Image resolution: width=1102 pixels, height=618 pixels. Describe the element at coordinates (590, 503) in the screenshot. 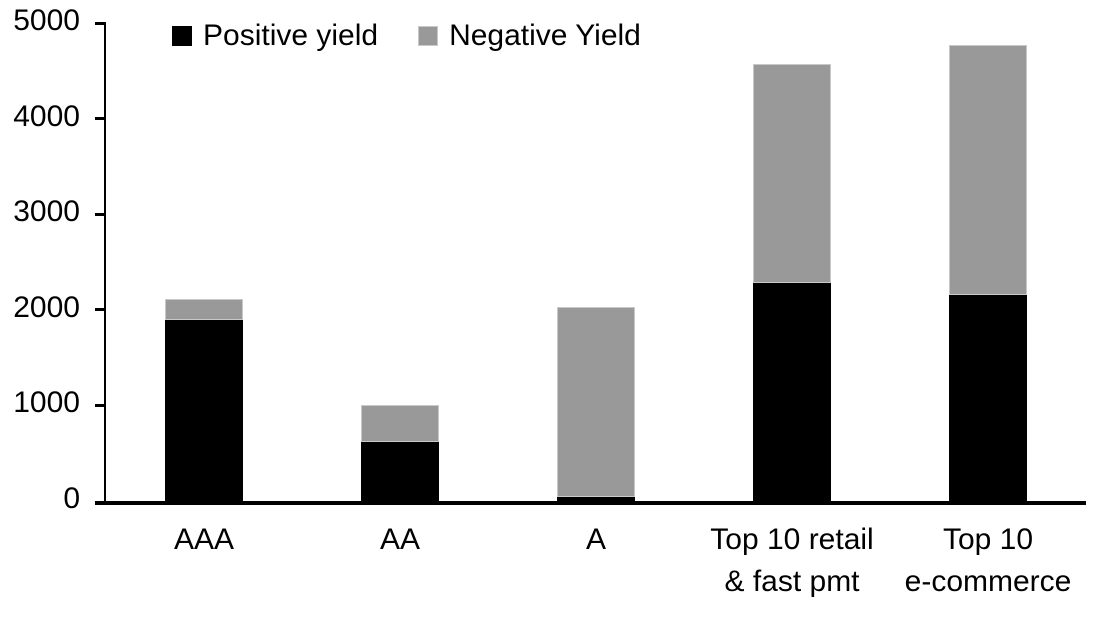

I see `x-axis-line` at that location.